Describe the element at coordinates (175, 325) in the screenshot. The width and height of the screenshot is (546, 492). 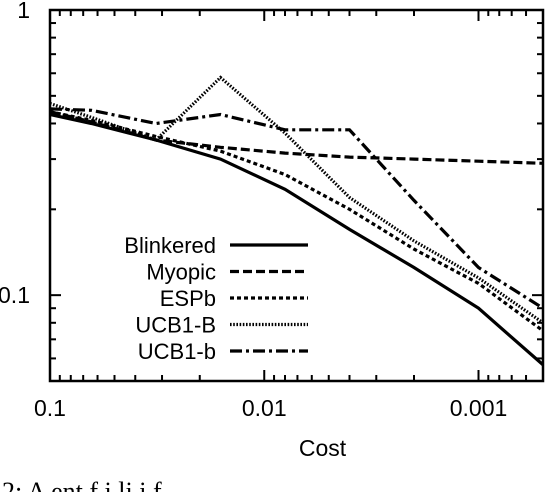
I see `legend-label: UCB1-B` at that location.